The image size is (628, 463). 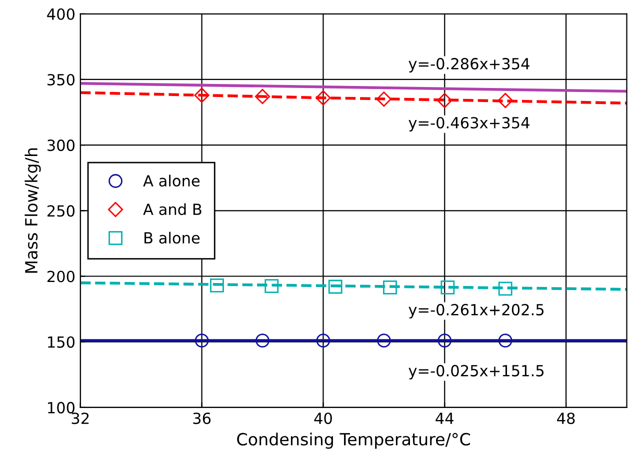 I want to click on x-tick-label: 32, so click(x=80, y=418).